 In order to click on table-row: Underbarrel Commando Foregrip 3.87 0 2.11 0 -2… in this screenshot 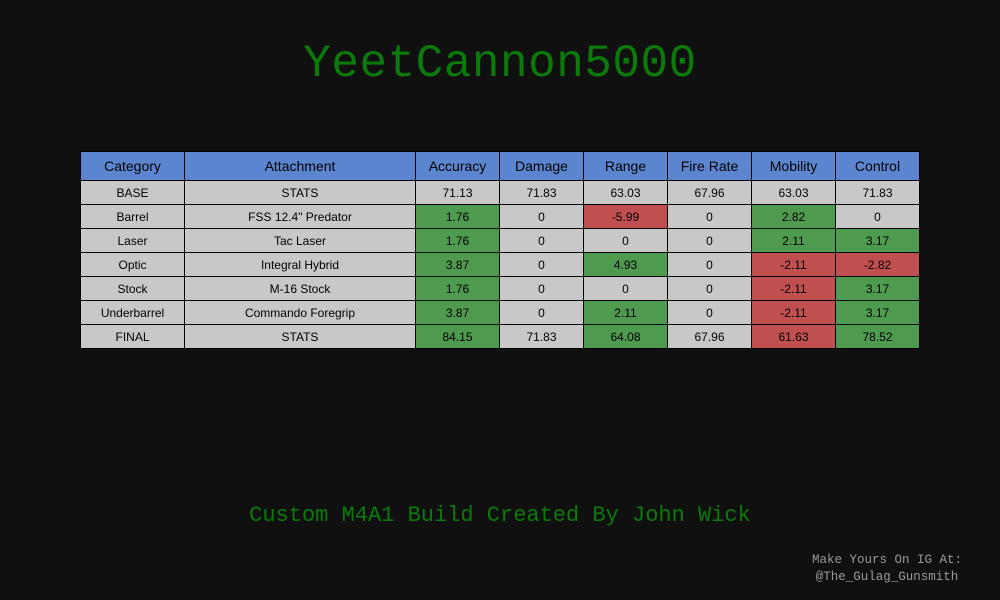, I will do `click(500, 312)`.